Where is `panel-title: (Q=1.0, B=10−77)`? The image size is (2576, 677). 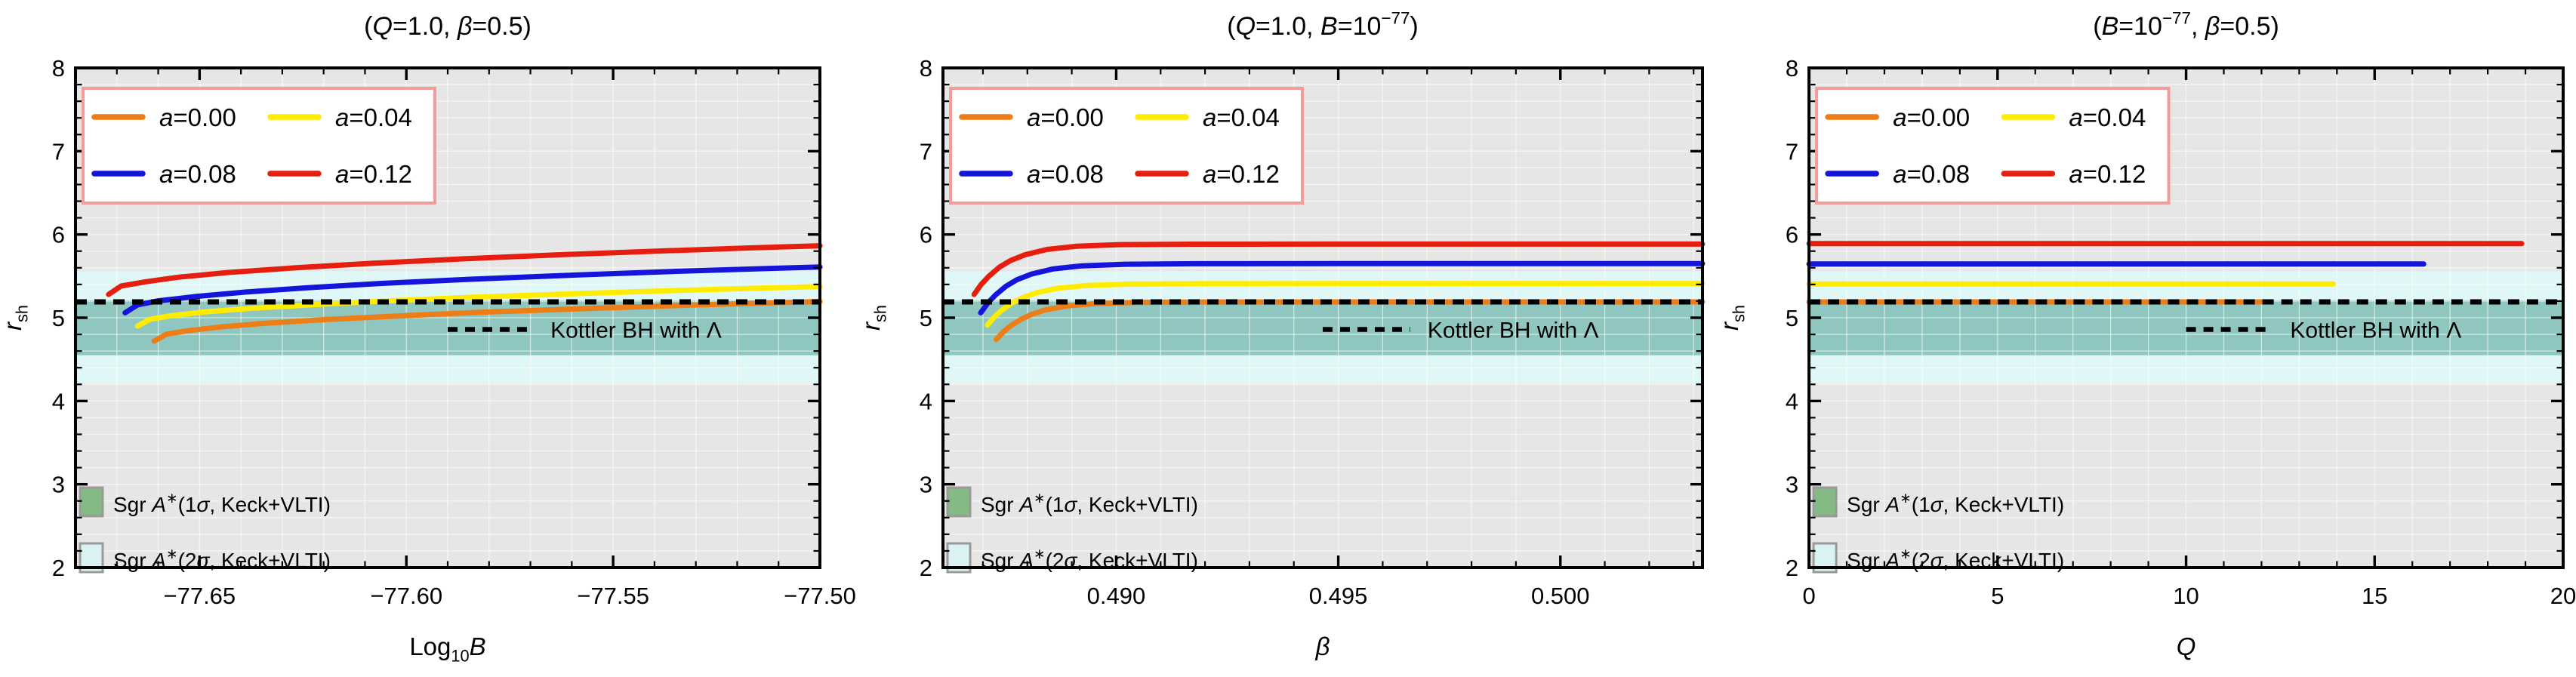
panel-title: (Q=1.0, B=10−77) is located at coordinates (1322, 25).